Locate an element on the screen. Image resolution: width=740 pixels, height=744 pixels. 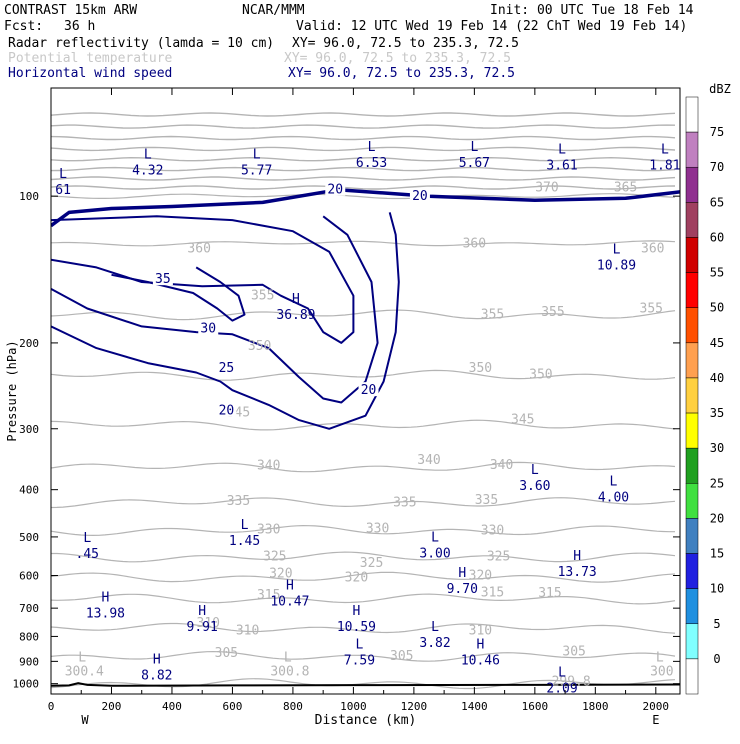
theta-label: 325 is located at coordinates (371, 563).